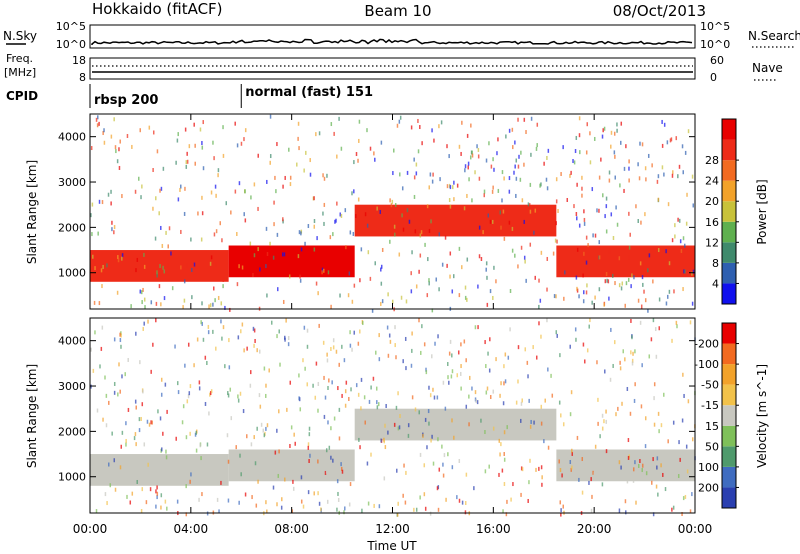  Describe the element at coordinates (712, 222) in the screenshot. I see `colorbar-tick-label: 16` at that location.